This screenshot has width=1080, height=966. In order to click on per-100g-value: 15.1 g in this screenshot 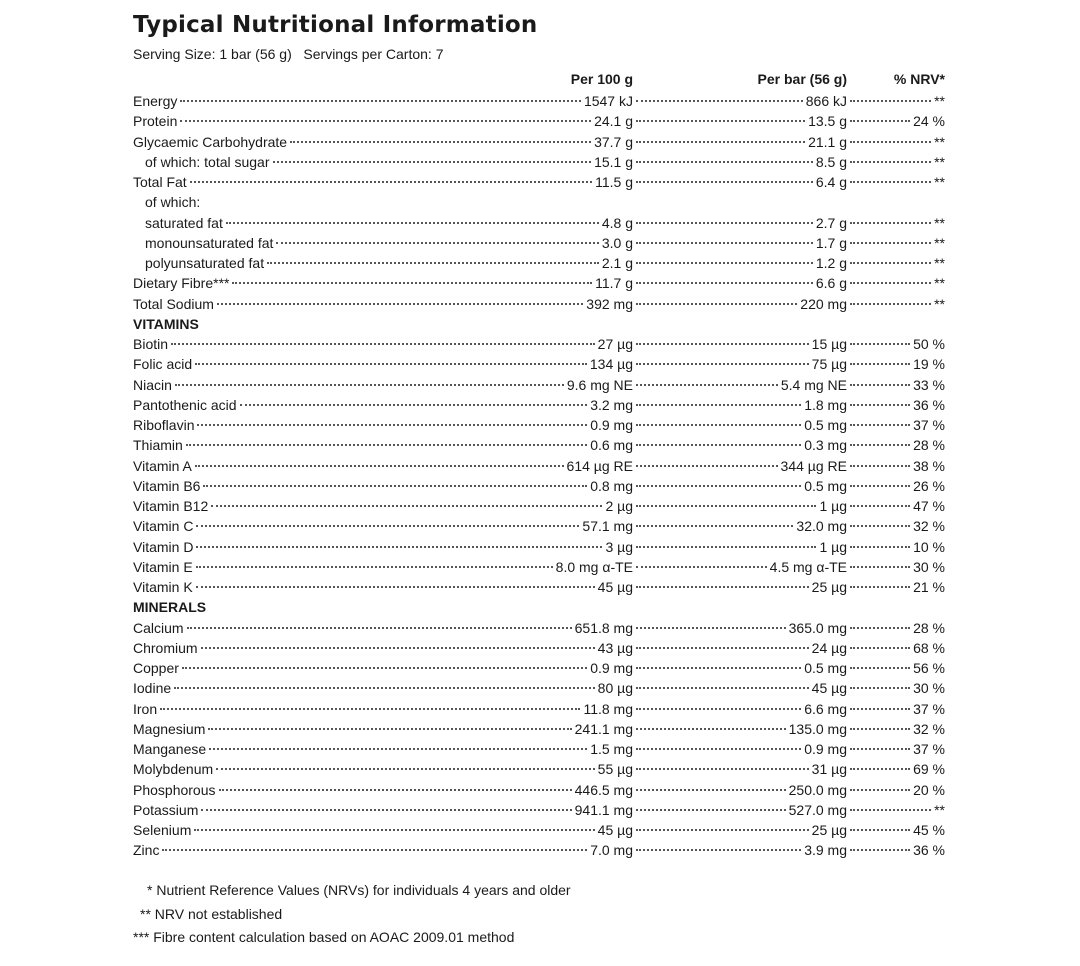, I will do `click(613, 161)`.